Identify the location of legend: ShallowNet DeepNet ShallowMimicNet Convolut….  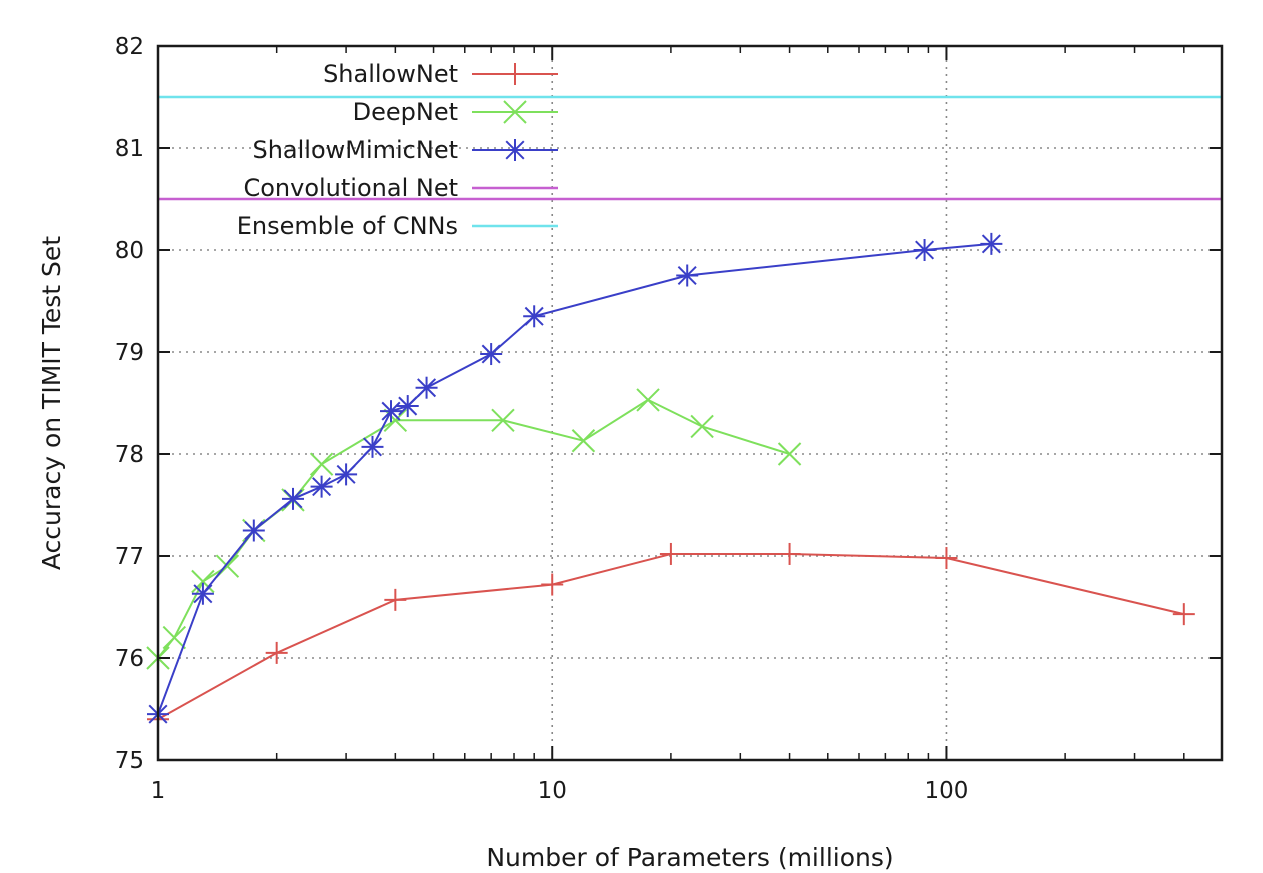
(397, 150).